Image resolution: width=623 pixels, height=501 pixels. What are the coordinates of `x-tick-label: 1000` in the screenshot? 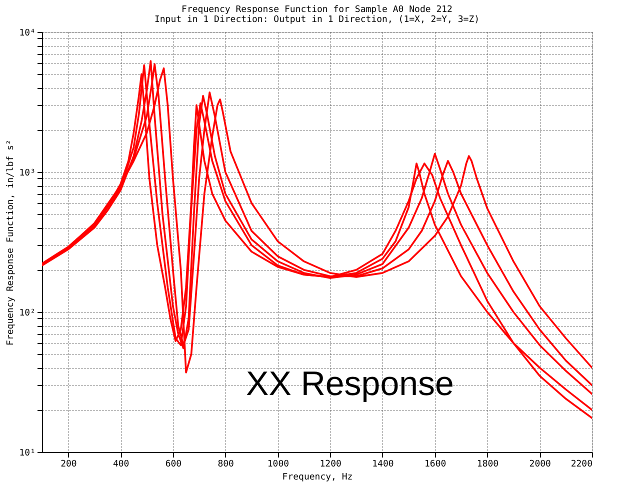 It's located at (278, 465).